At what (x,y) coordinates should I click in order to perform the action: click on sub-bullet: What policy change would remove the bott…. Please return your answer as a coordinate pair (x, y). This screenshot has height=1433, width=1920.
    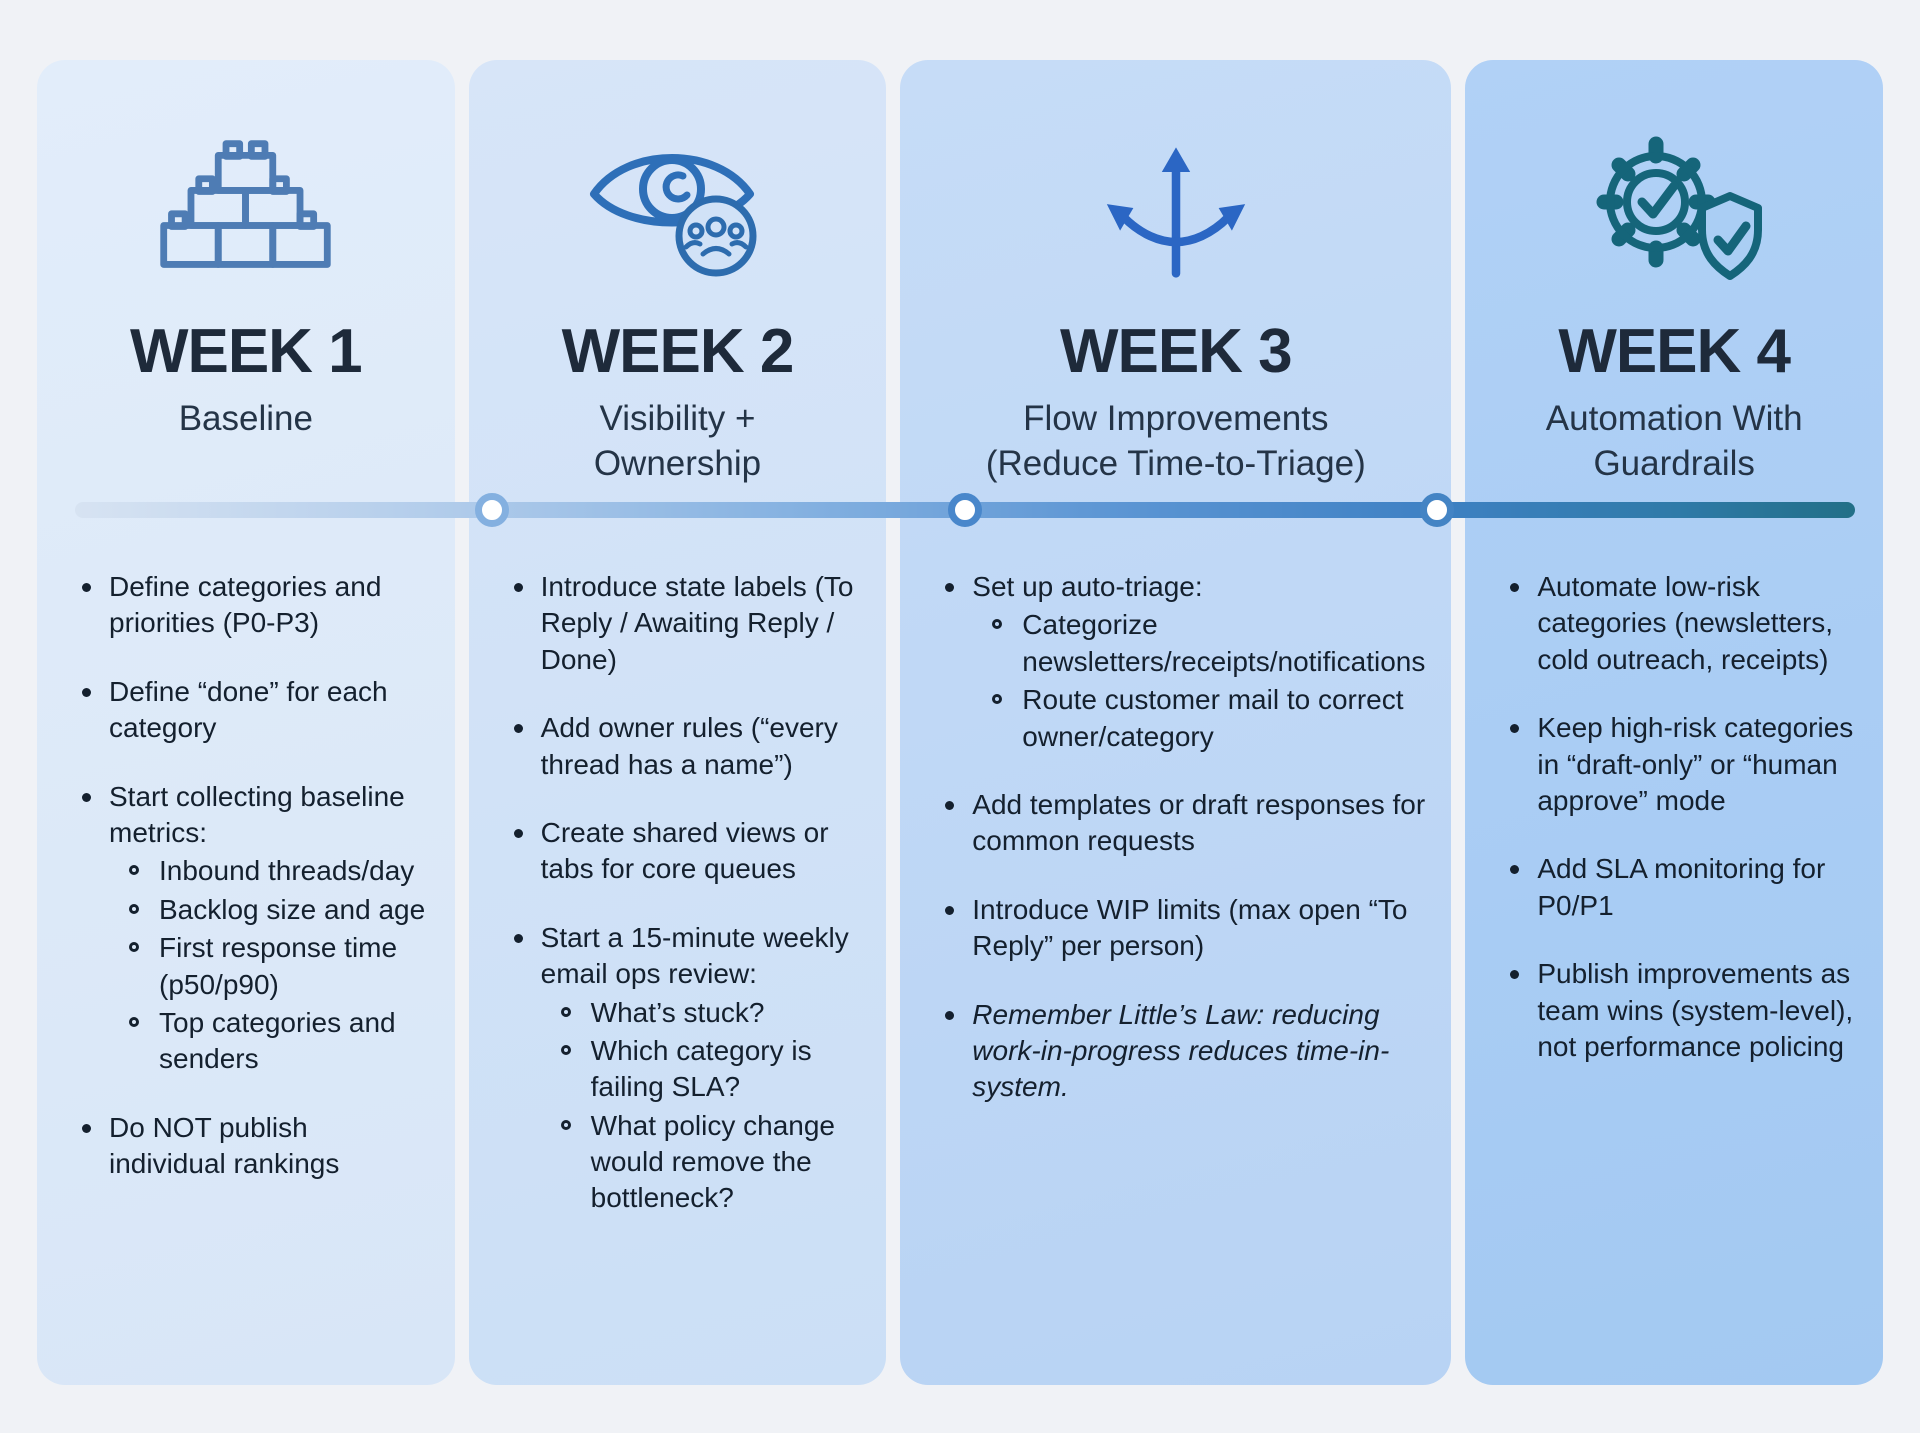
    Looking at the image, I should click on (709, 1162).